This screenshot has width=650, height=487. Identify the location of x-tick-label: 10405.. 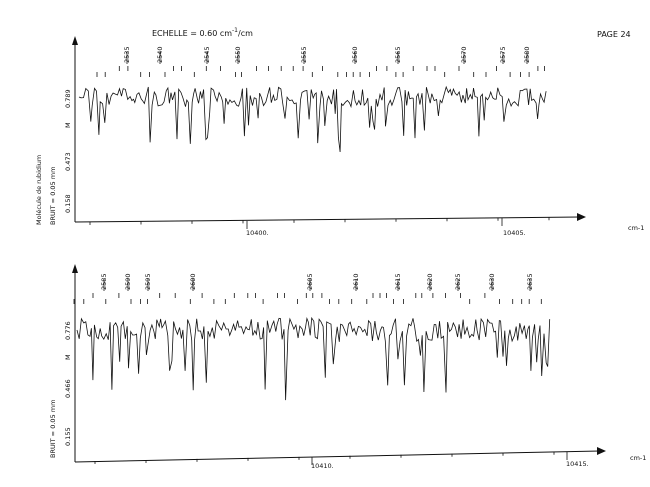
(514, 233).